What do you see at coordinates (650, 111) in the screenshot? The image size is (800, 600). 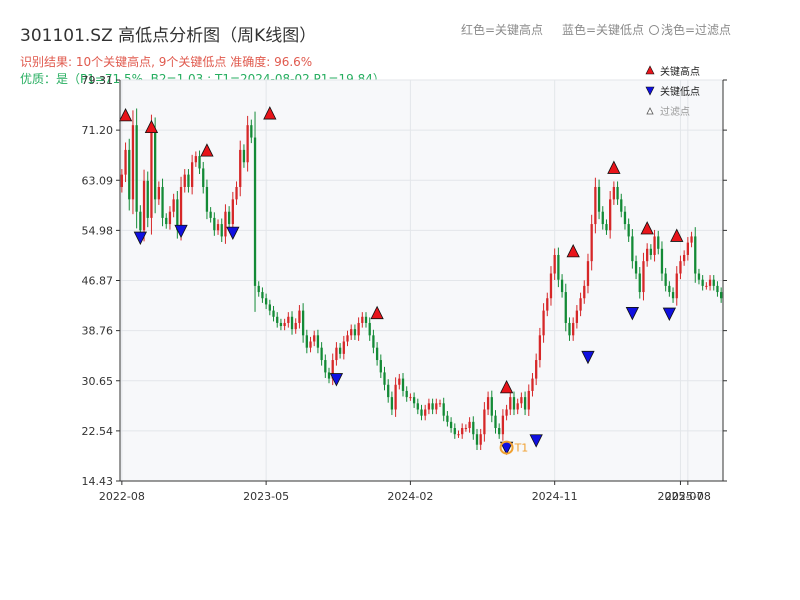 I see `legend-filtered-icon` at bounding box center [650, 111].